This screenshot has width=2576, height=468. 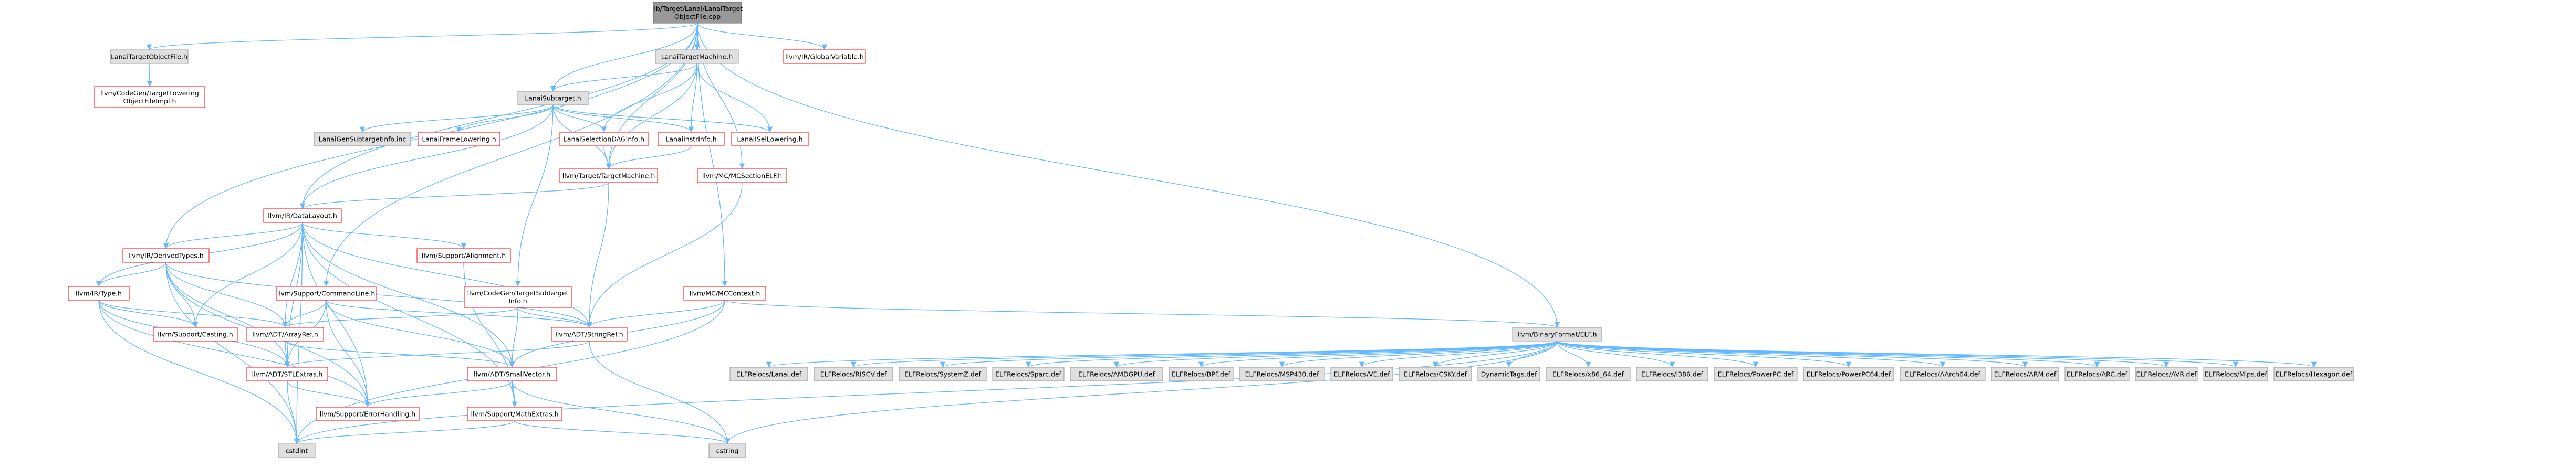 I want to click on graph-node-r16: ELFRelocs/ARM.def, so click(x=2025, y=374).